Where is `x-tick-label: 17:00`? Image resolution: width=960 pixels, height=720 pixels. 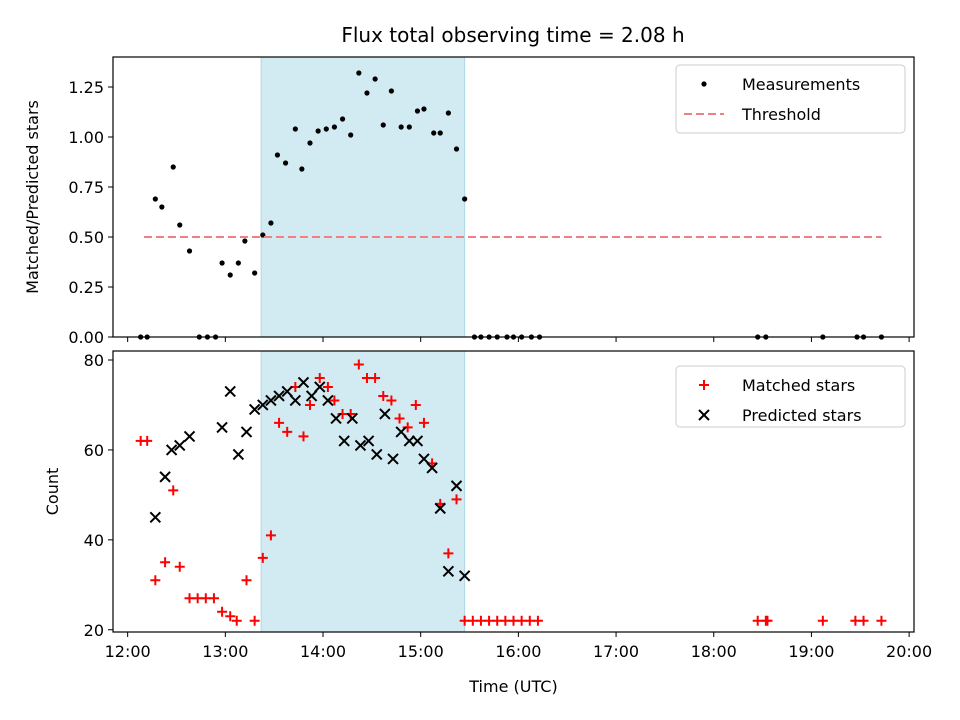
x-tick-label: 17:00 is located at coordinates (616, 651).